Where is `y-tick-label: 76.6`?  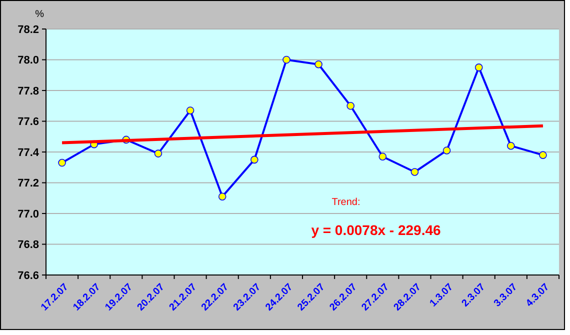 y-tick-label: 76.6 is located at coordinates (28, 276).